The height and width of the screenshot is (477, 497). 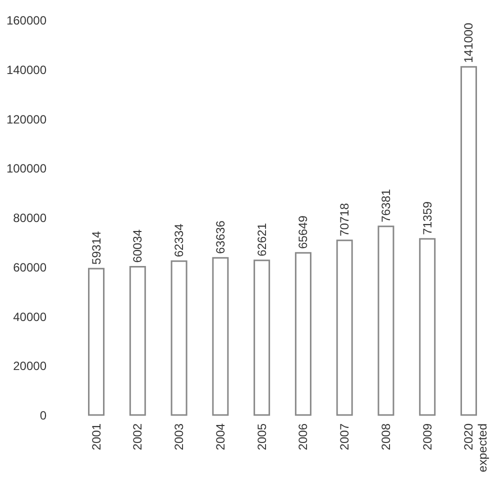 What do you see at coordinates (137, 246) in the screenshot?
I see `data-label: 60034` at bounding box center [137, 246].